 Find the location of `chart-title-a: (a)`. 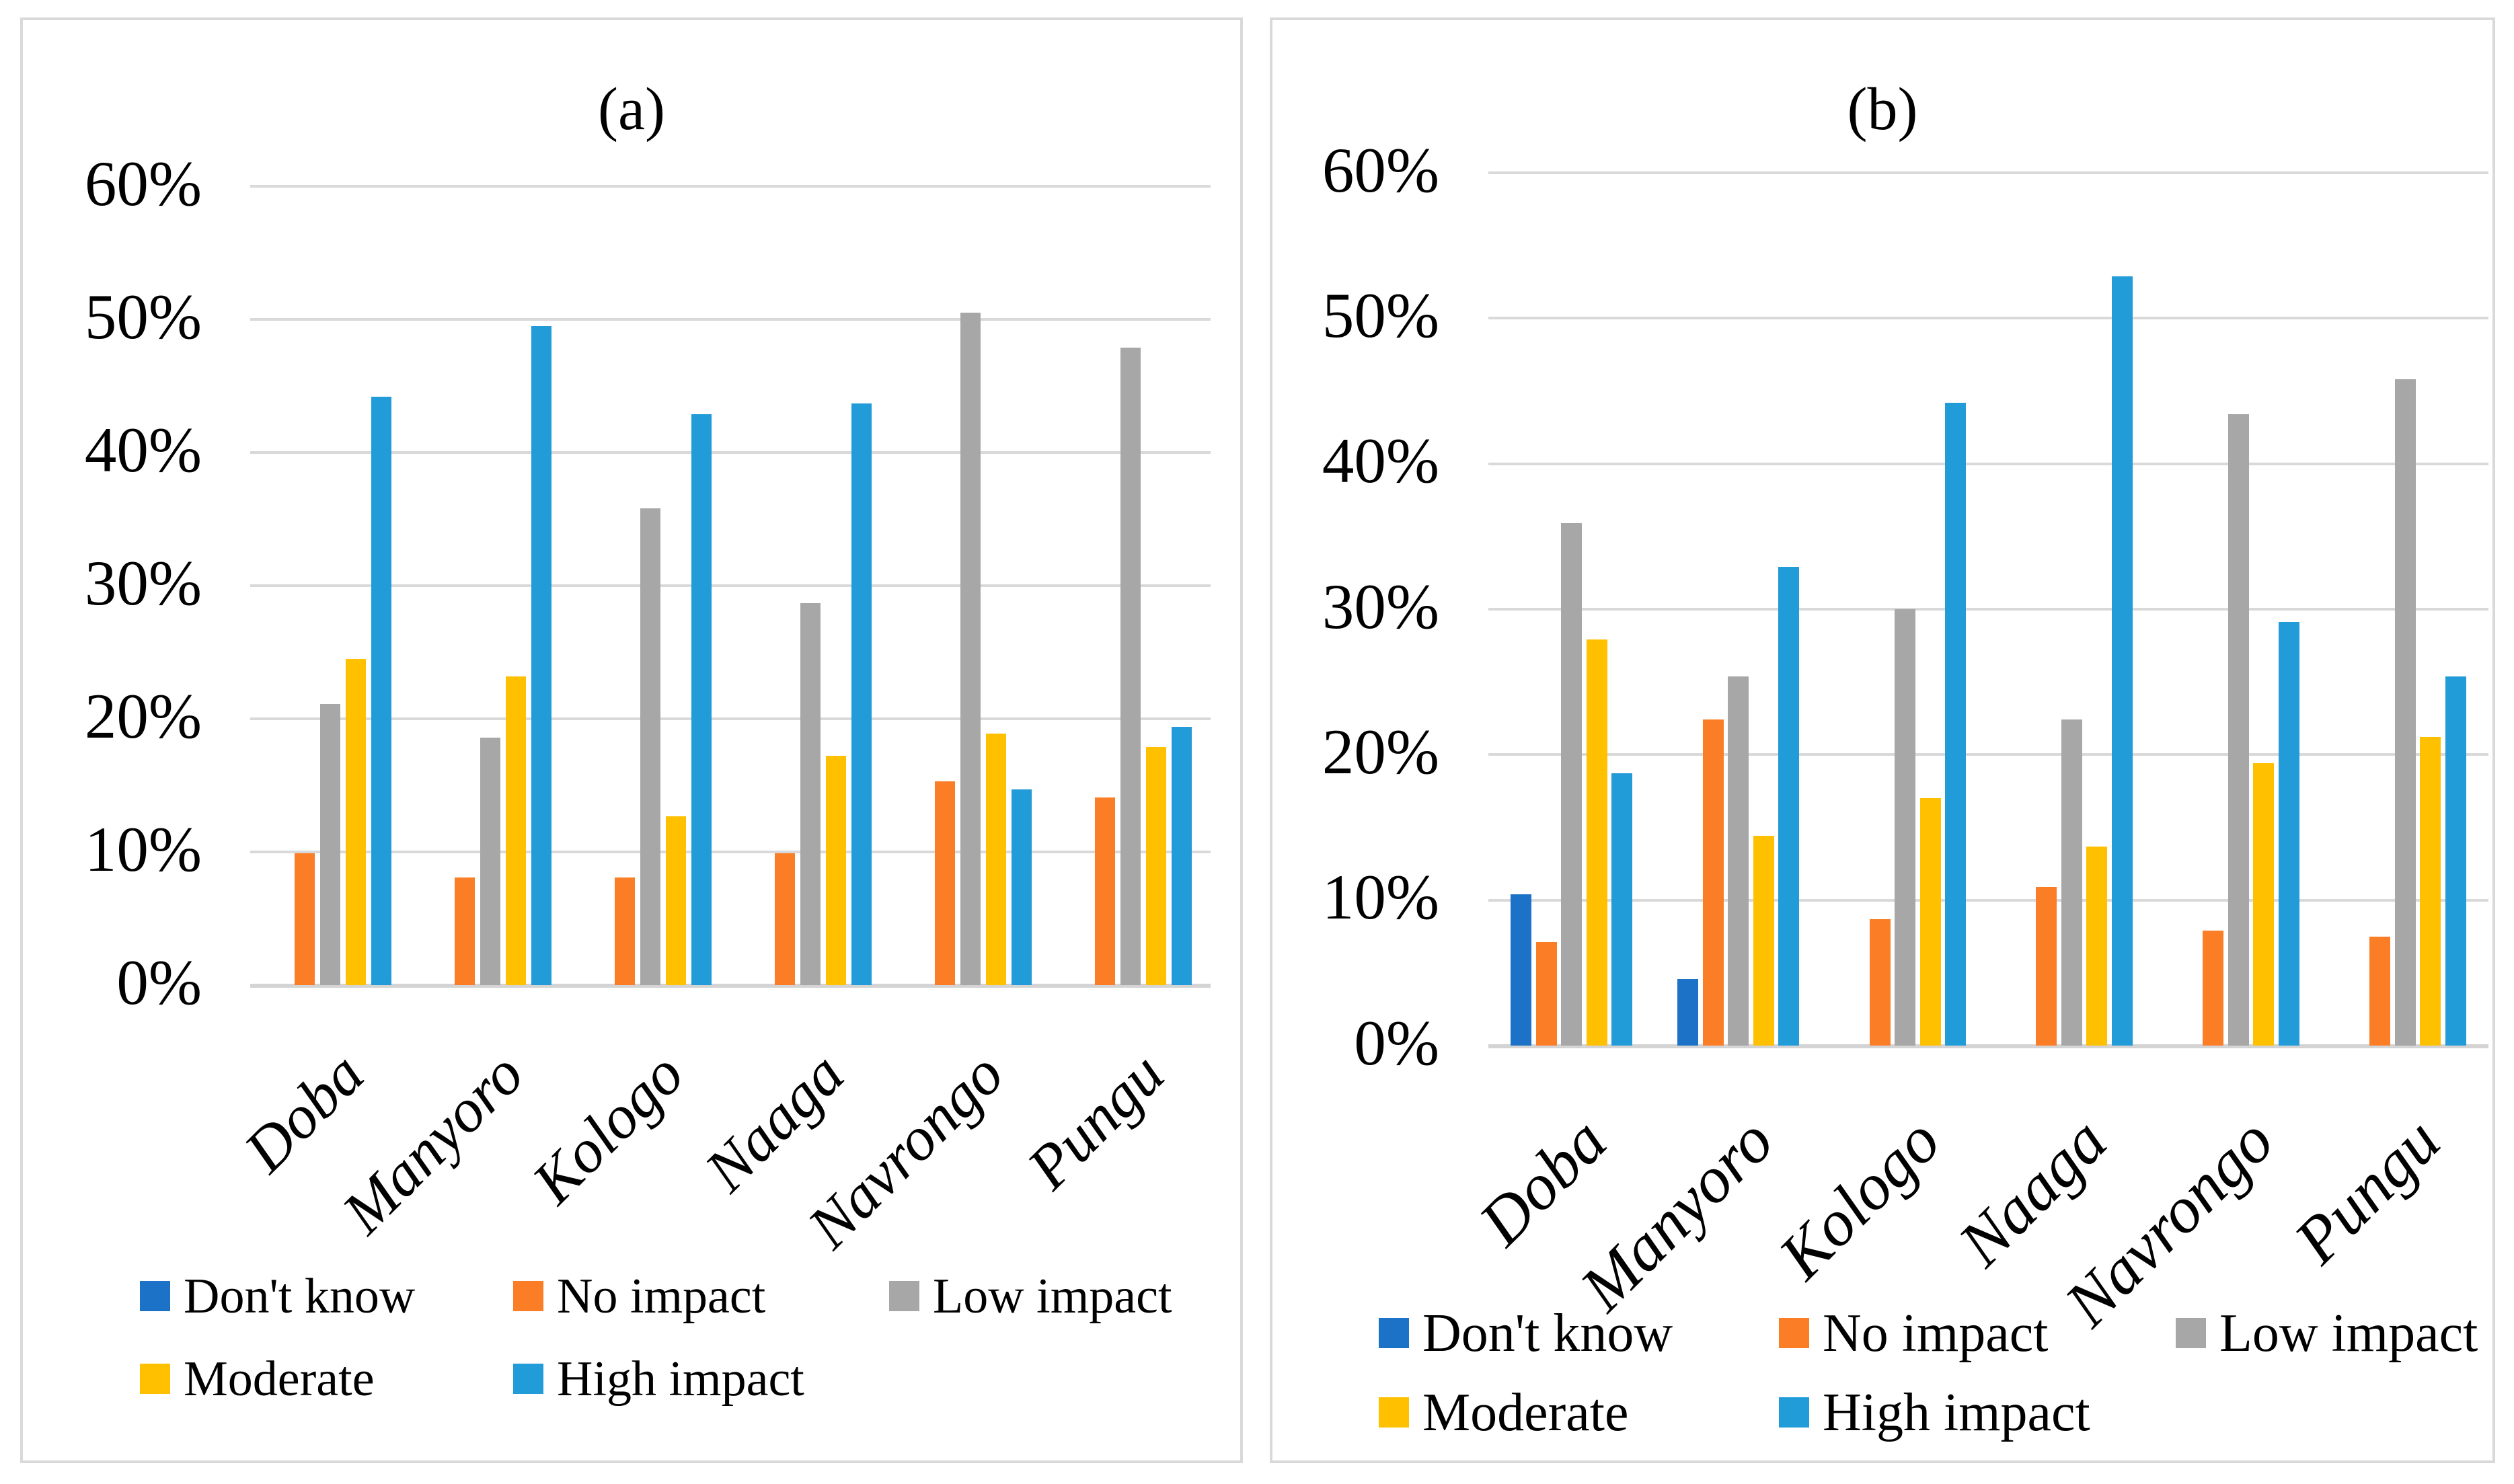

chart-title-a: (a) is located at coordinates (631, 109).